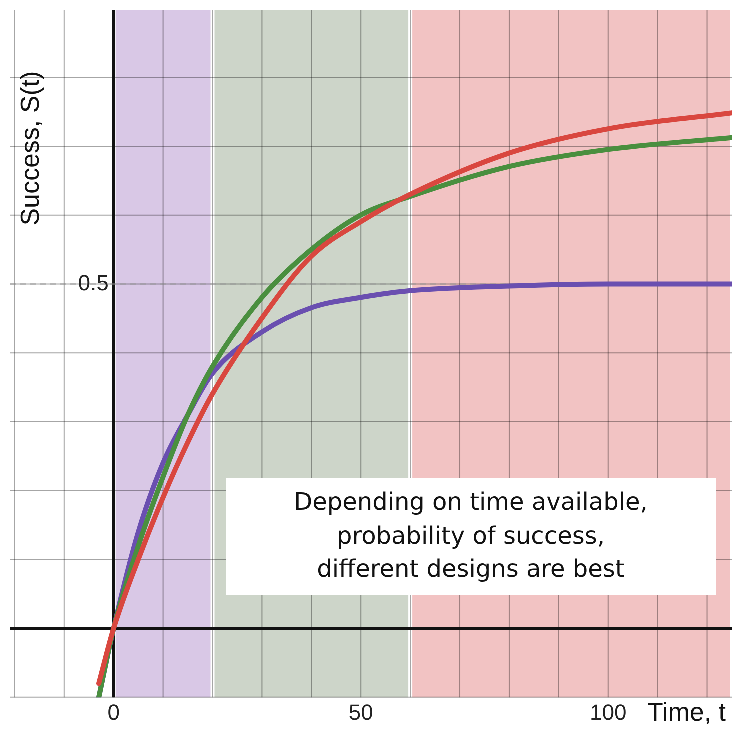  What do you see at coordinates (361, 712) in the screenshot?
I see `x-tick-label: 50` at bounding box center [361, 712].